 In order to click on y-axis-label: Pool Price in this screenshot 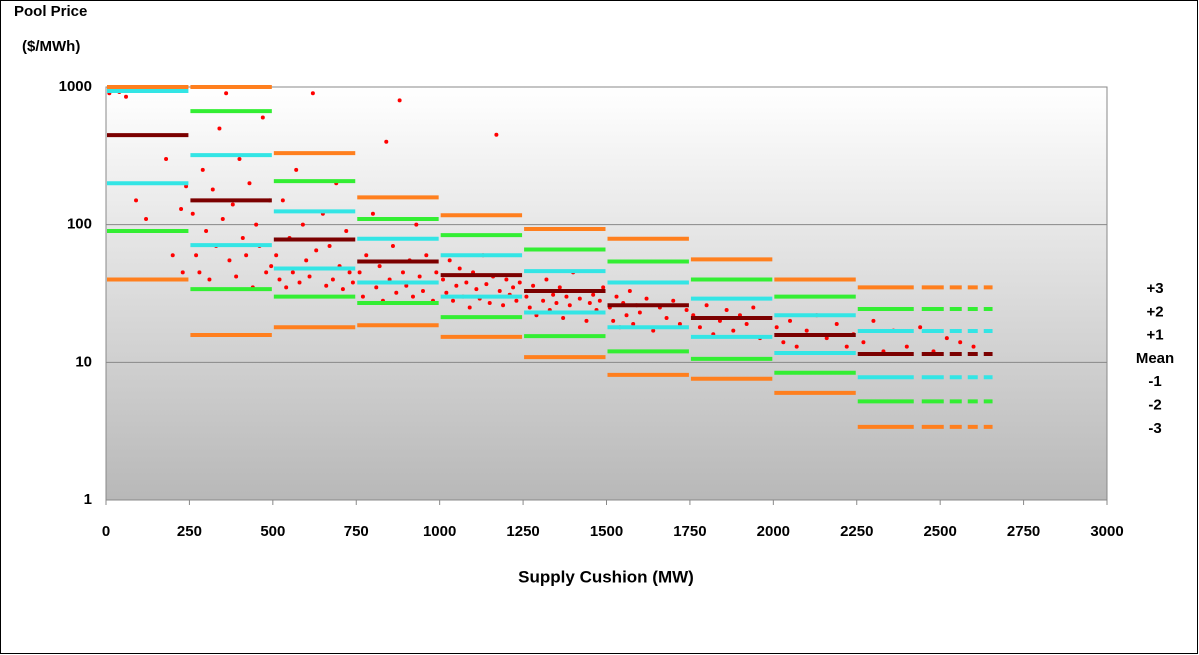, I will do `click(50, 11)`.